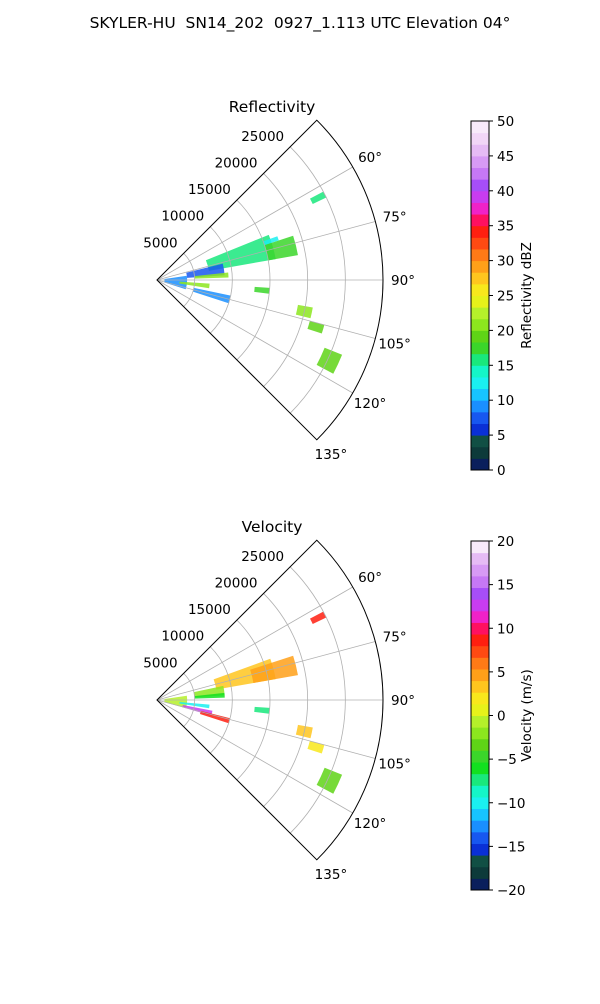 The width and height of the screenshot is (600, 1004). I want to click on angle-tick-label: 90°, so click(403, 281).